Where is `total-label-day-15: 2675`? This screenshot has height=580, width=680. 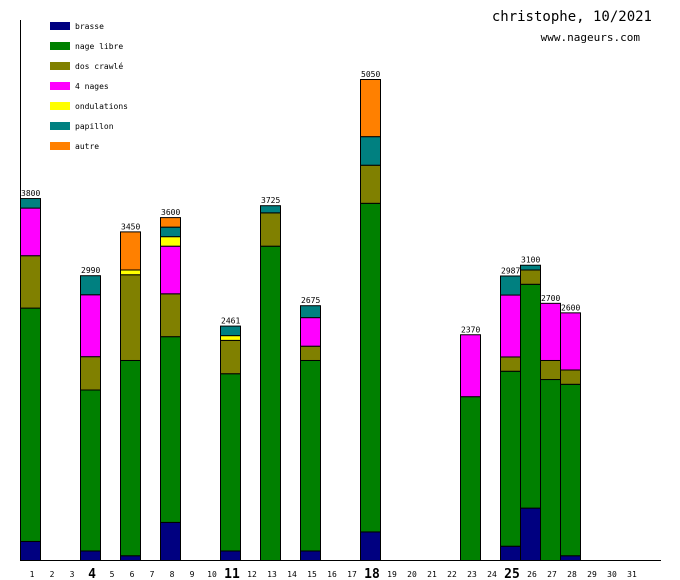
total-label-day-15: 2675 is located at coordinates (310, 300).